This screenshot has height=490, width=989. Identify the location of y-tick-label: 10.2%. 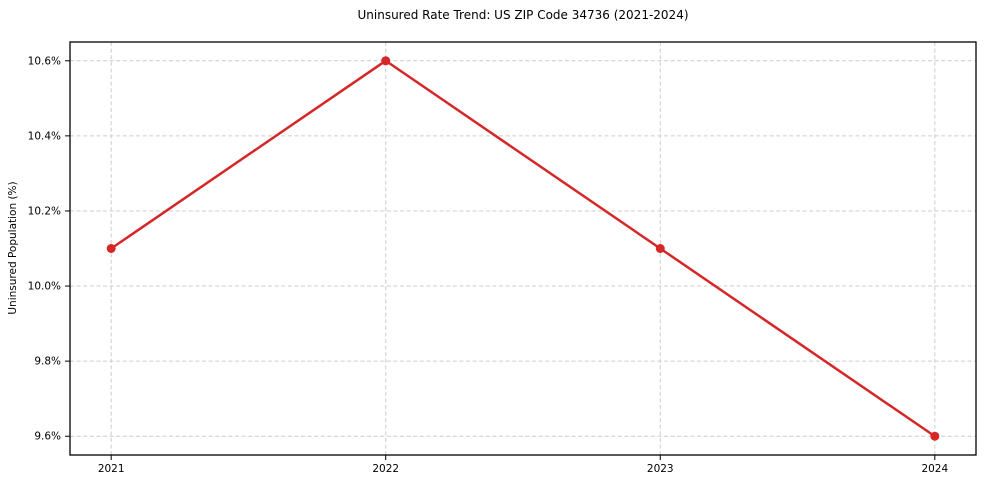
(44, 211).